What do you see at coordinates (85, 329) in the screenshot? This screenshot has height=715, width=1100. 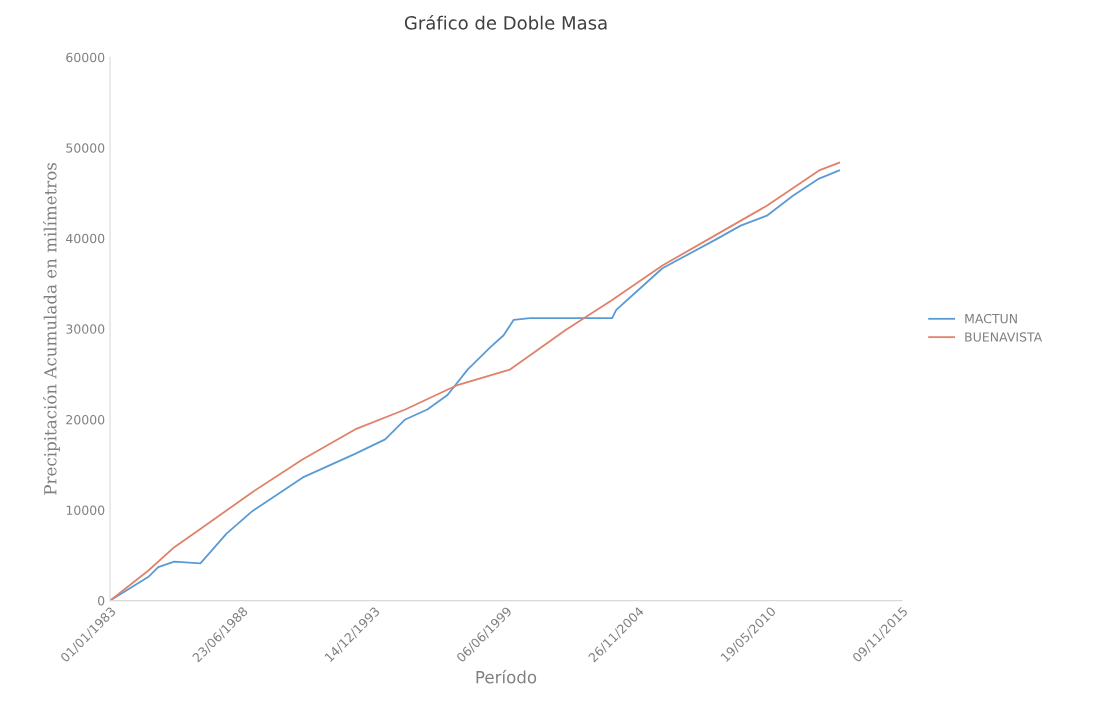 I see `y-tick-label: 30000` at bounding box center [85, 329].